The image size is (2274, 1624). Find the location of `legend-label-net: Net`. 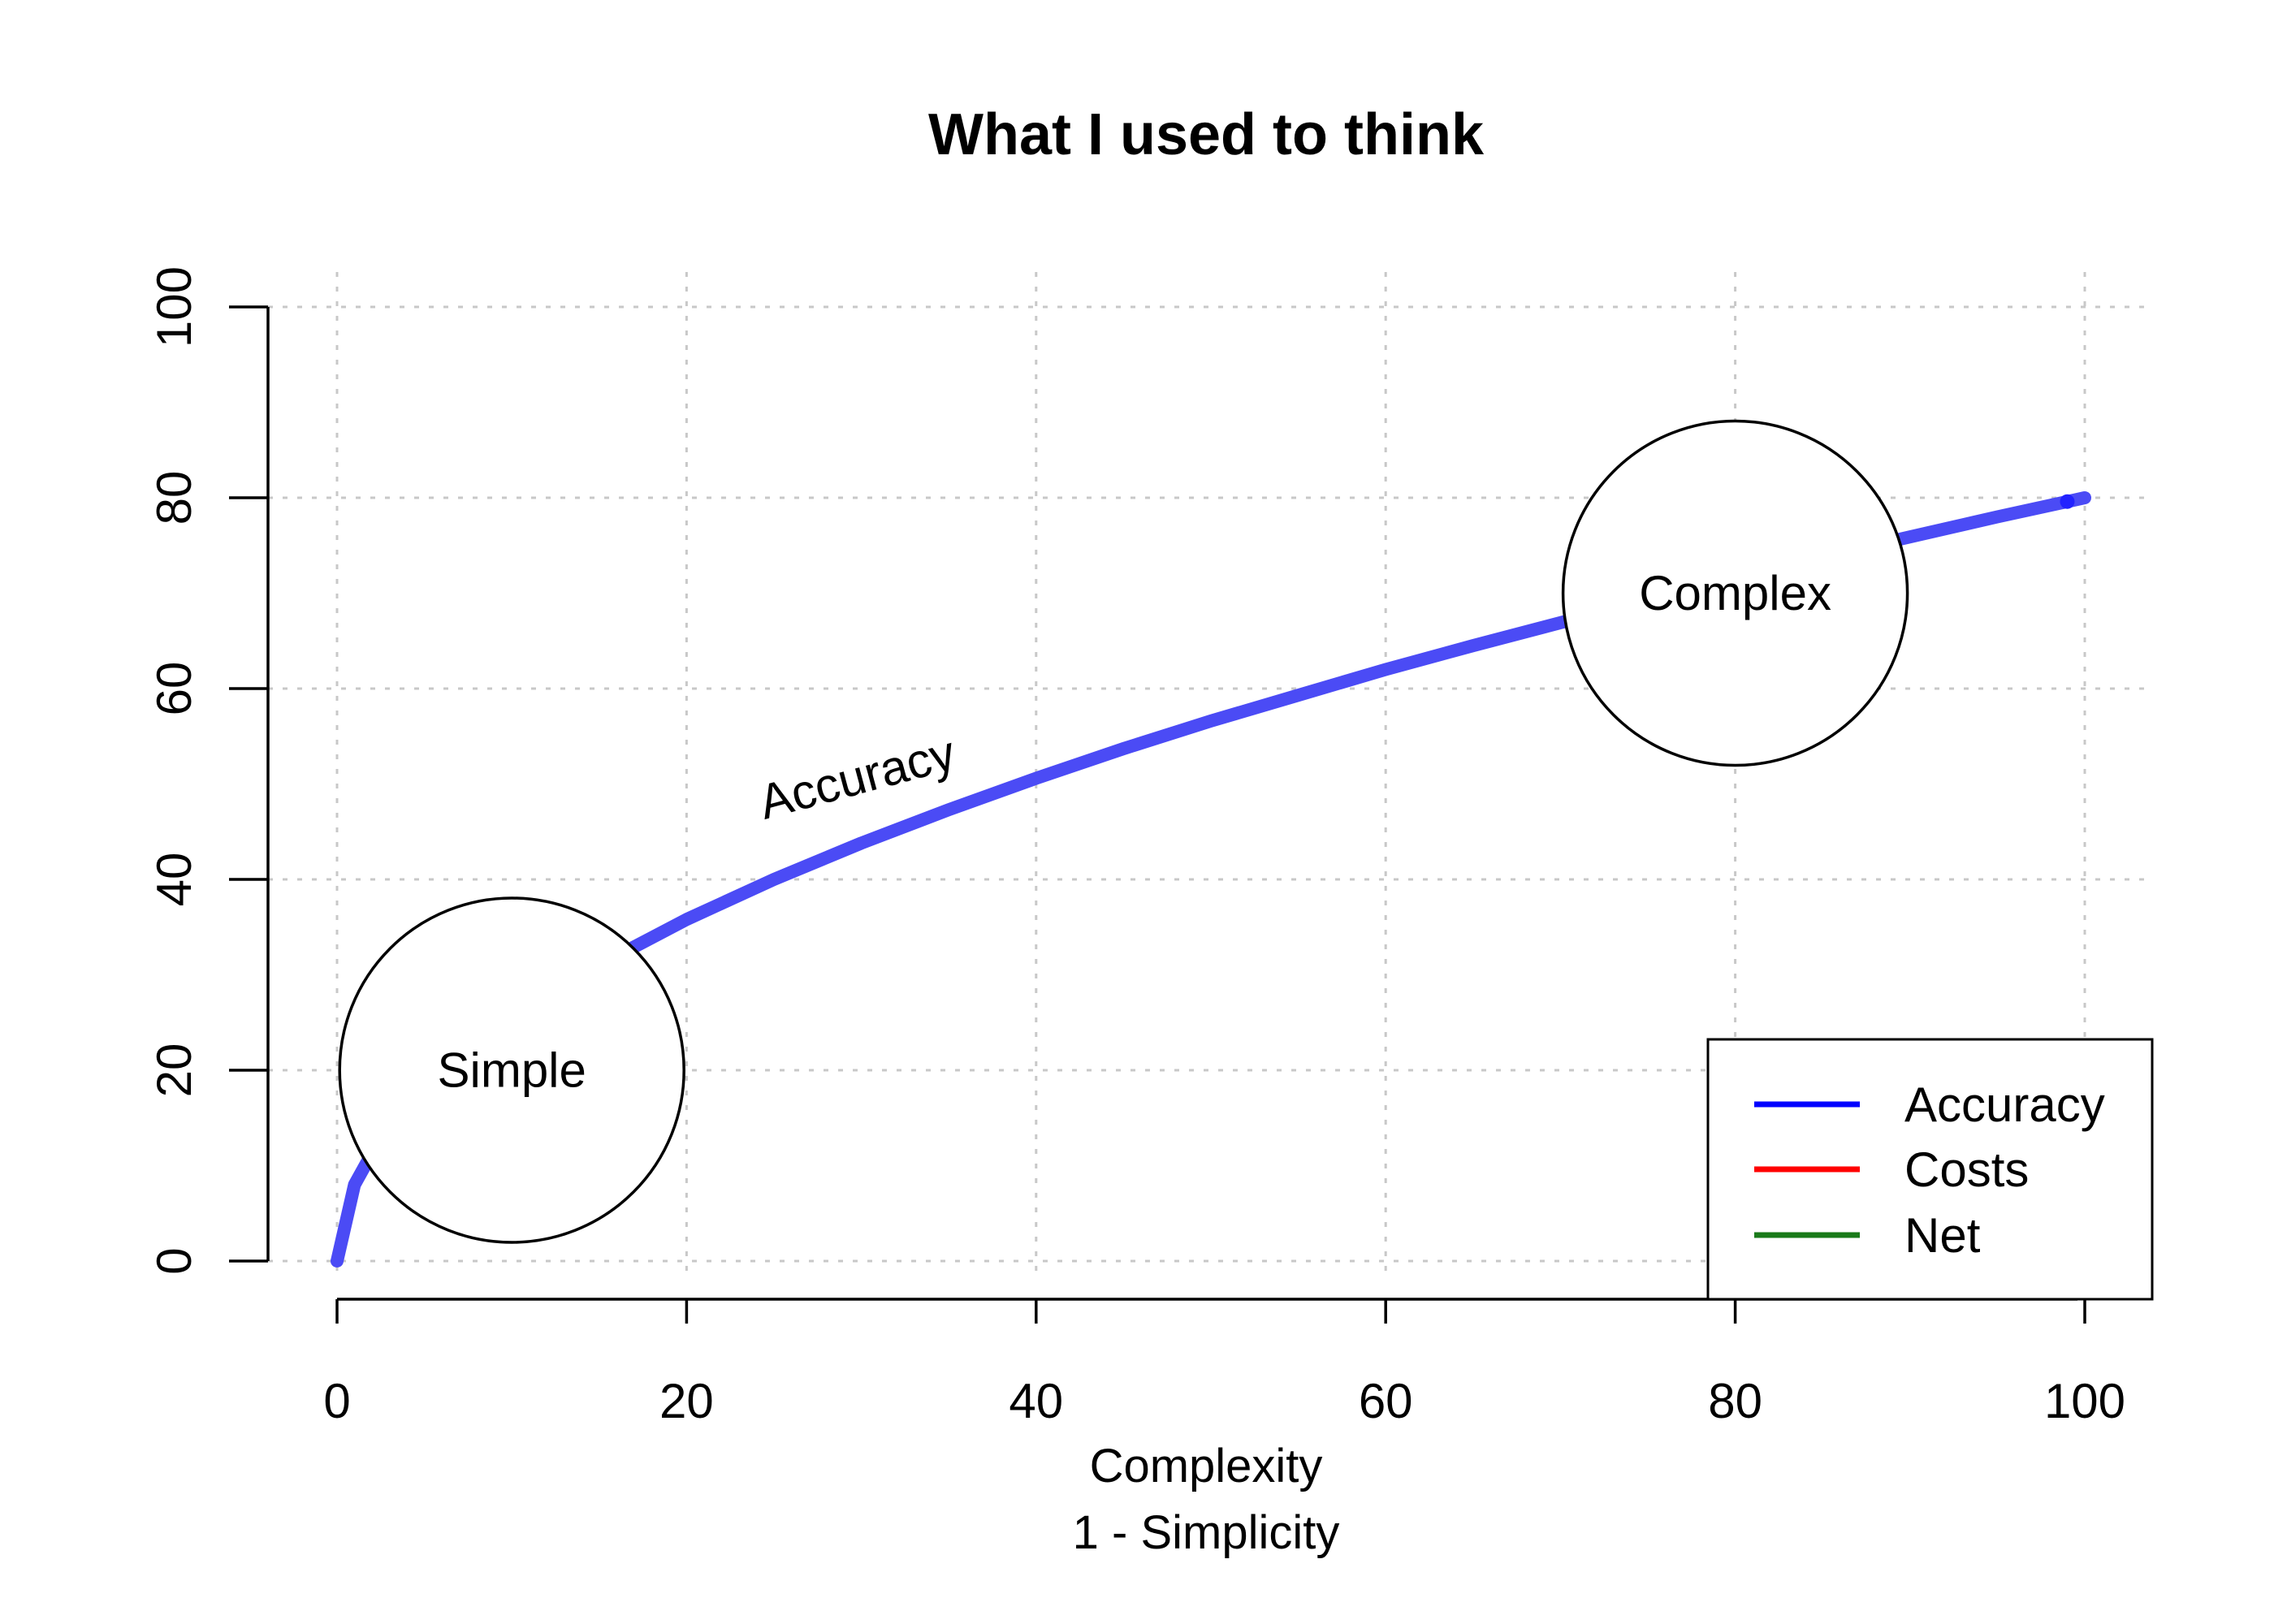

legend-label-net: Net is located at coordinates (1942, 1236).